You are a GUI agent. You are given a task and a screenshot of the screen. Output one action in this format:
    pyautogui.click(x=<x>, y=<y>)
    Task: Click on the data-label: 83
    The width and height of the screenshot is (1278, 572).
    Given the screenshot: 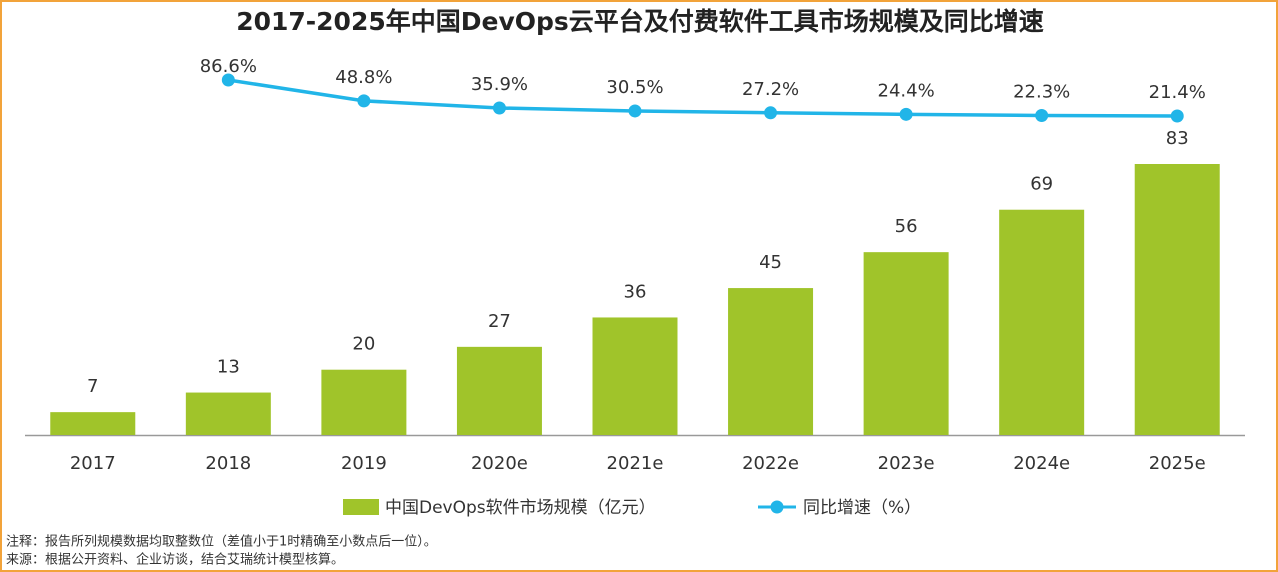 What is the action you would take?
    pyautogui.click(x=1177, y=138)
    